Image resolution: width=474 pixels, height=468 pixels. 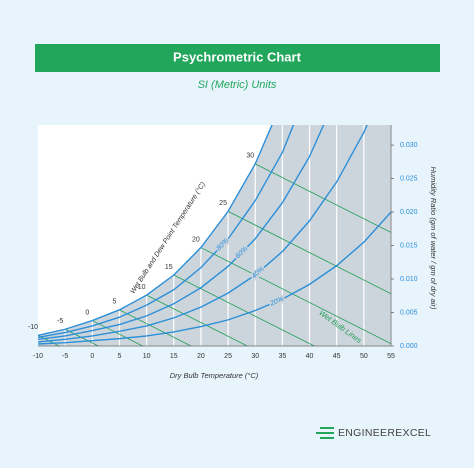 I want to click on x-tick-label: 50, so click(x=364, y=356).